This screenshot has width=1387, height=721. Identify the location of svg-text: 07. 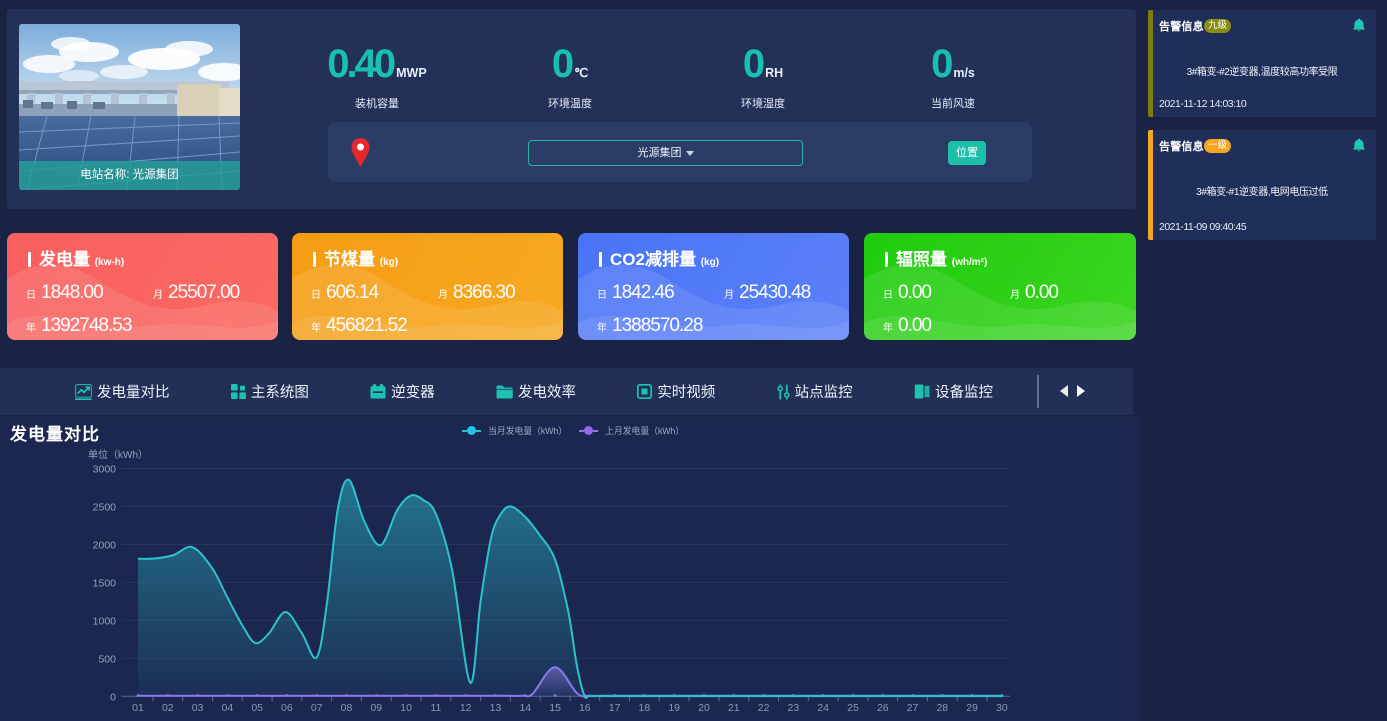
(317, 708).